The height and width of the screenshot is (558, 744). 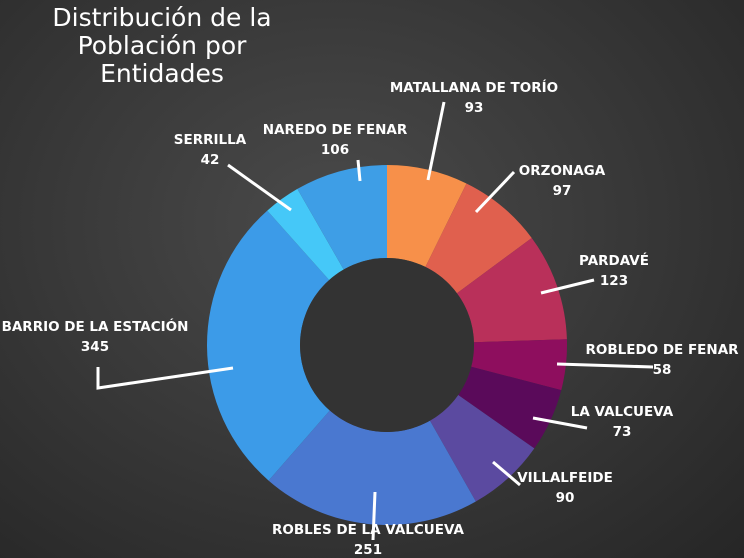 I want to click on chart-title-line-2: Población por Entidades, so click(x=162, y=59).